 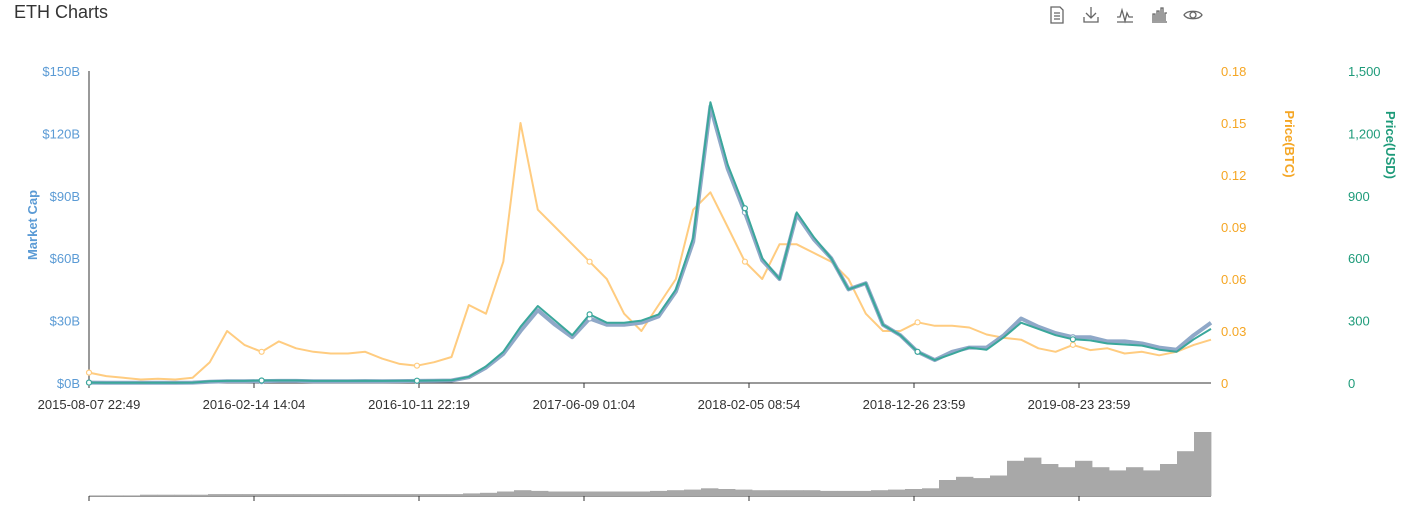 I want to click on x-tick-label: 2016-02-14 14:04, so click(x=254, y=404).